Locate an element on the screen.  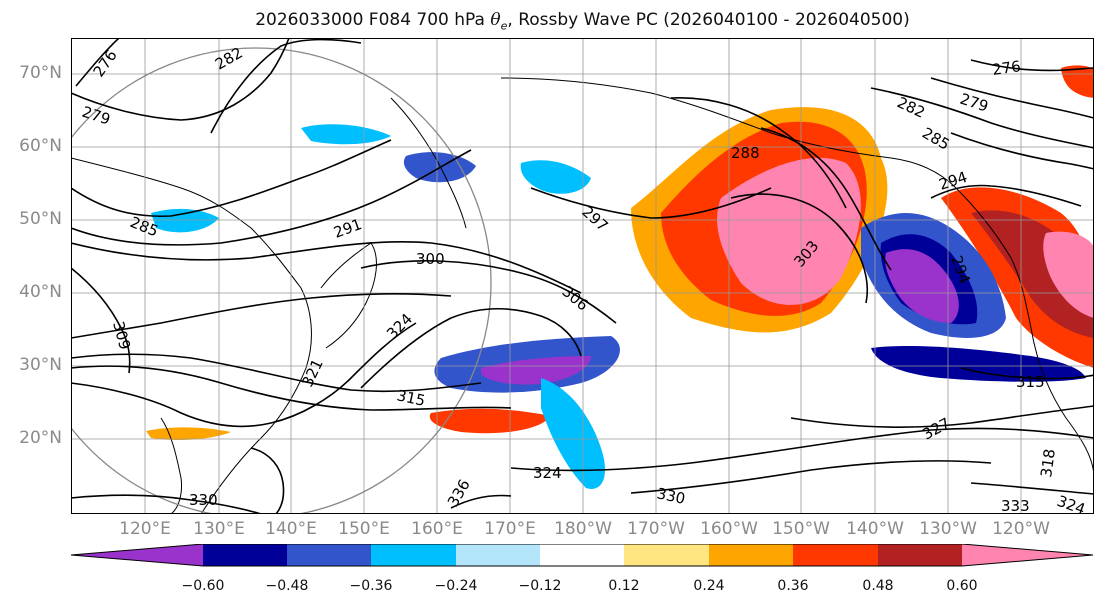
lon-label-130e: 130°E is located at coordinates (219, 529).